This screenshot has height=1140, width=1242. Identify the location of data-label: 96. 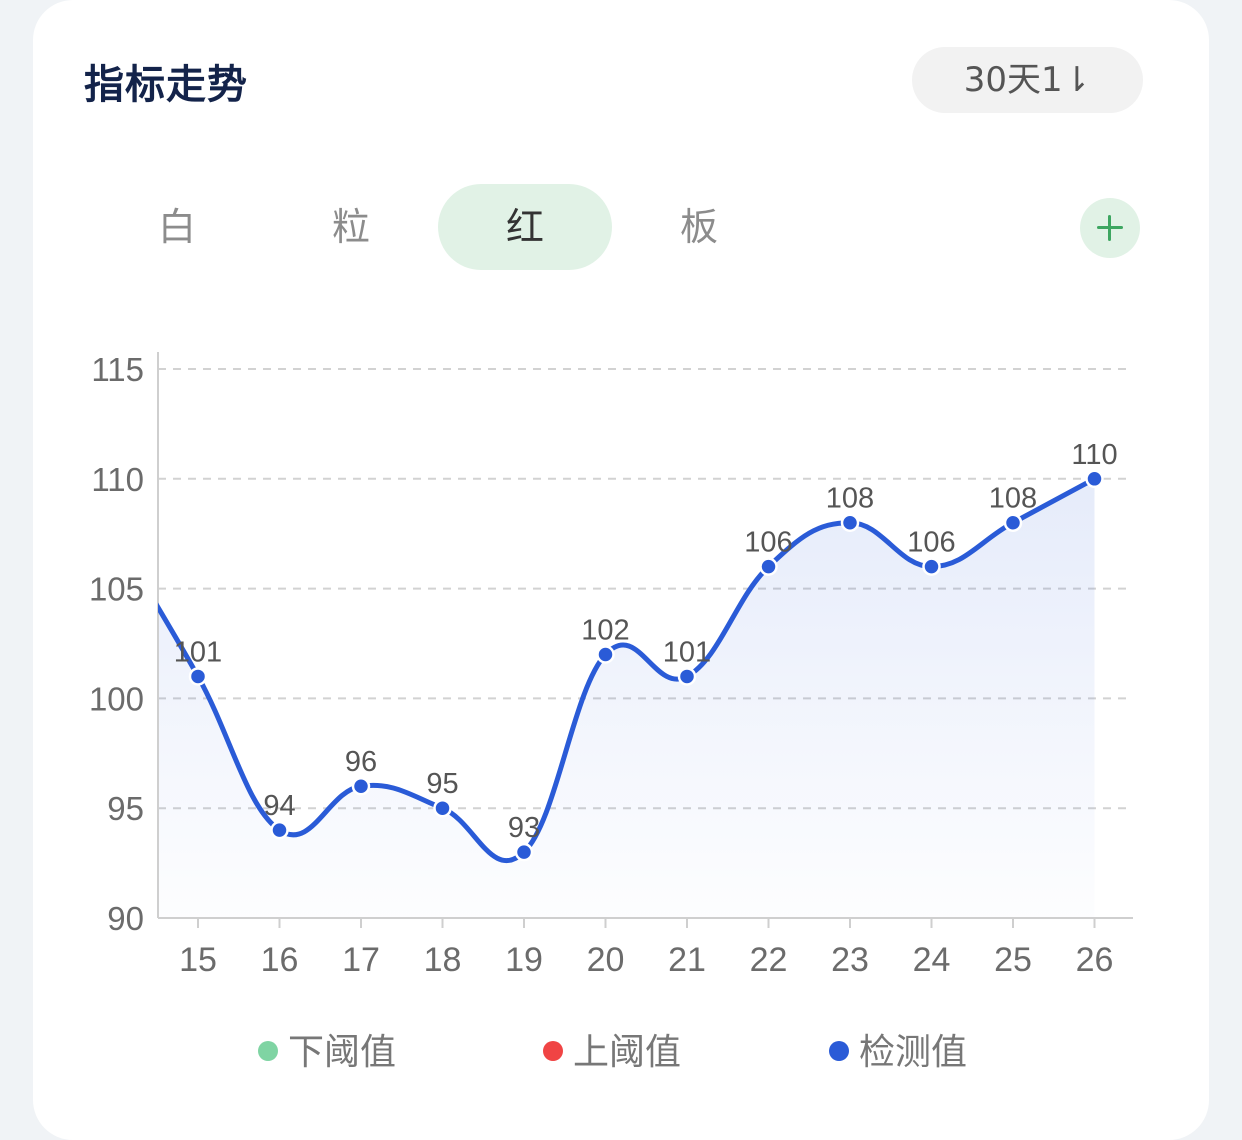
(361, 762).